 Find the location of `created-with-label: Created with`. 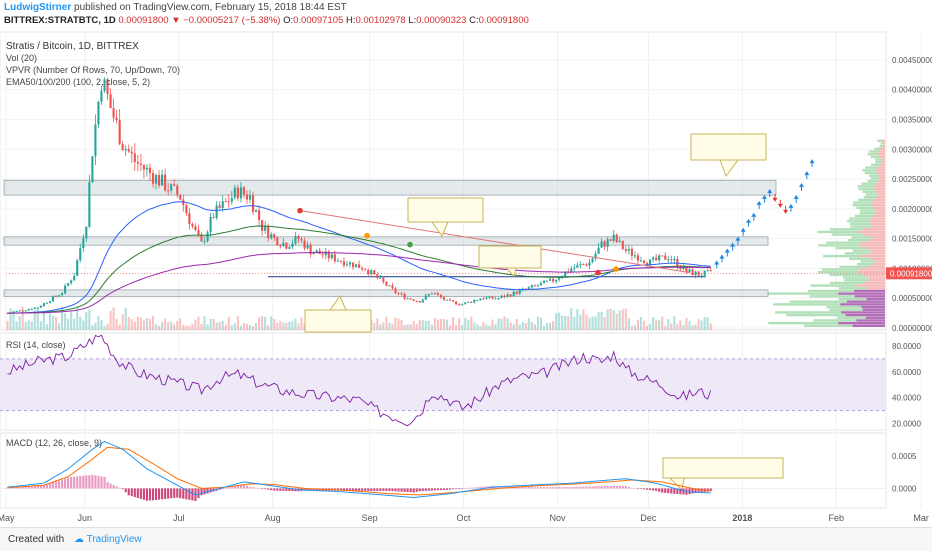

created-with-label: Created with is located at coordinates (36, 539).